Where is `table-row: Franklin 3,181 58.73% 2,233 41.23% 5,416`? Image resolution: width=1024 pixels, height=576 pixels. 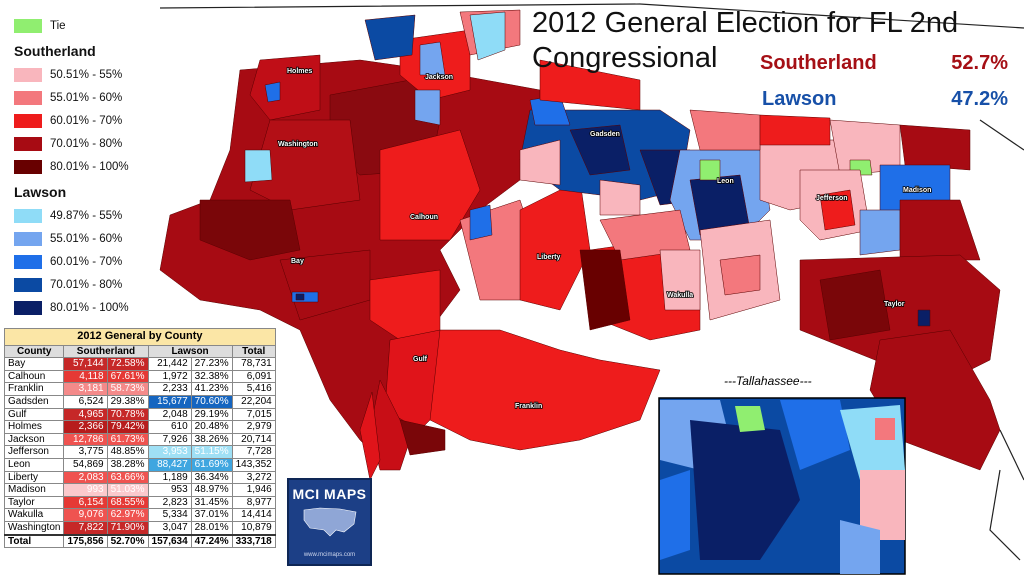
table-row: Franklin 3,181 58.73% 2,233 41.23% 5,416 is located at coordinates (139, 389).